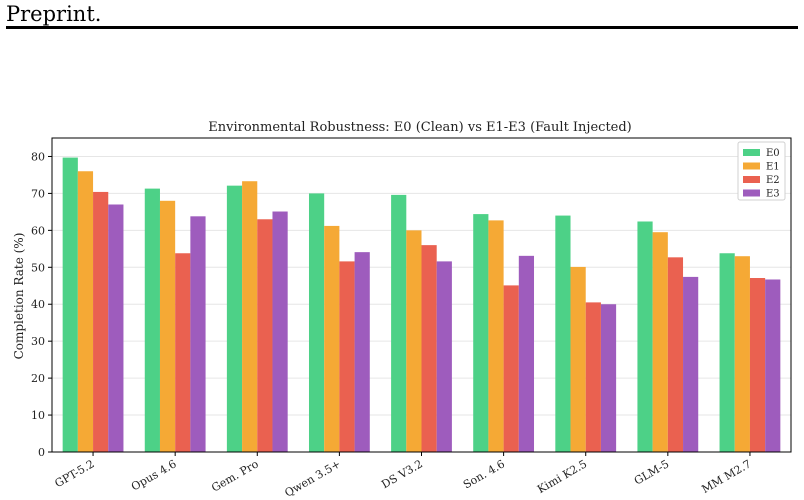 This screenshot has height=500, width=804. What do you see at coordinates (773, 194) in the screenshot?
I see `legend-label: E3` at bounding box center [773, 194].